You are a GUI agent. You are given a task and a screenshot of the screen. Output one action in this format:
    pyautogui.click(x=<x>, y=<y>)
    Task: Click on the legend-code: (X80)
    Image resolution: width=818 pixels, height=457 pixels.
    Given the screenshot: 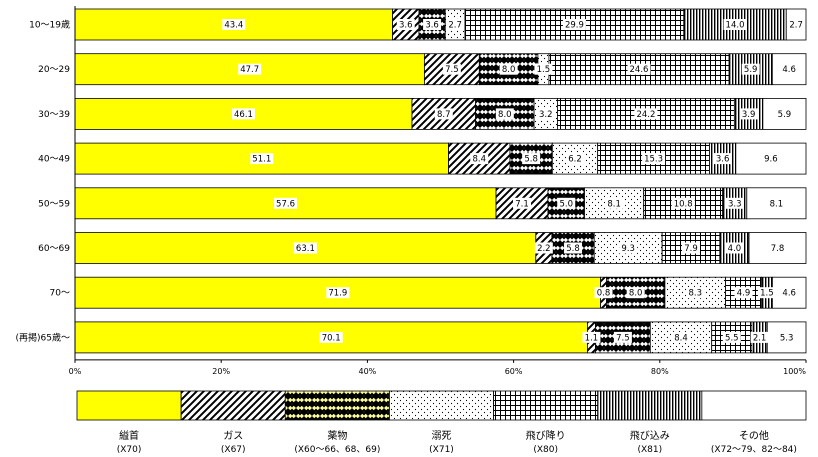 What is the action you would take?
    pyautogui.click(x=545, y=450)
    